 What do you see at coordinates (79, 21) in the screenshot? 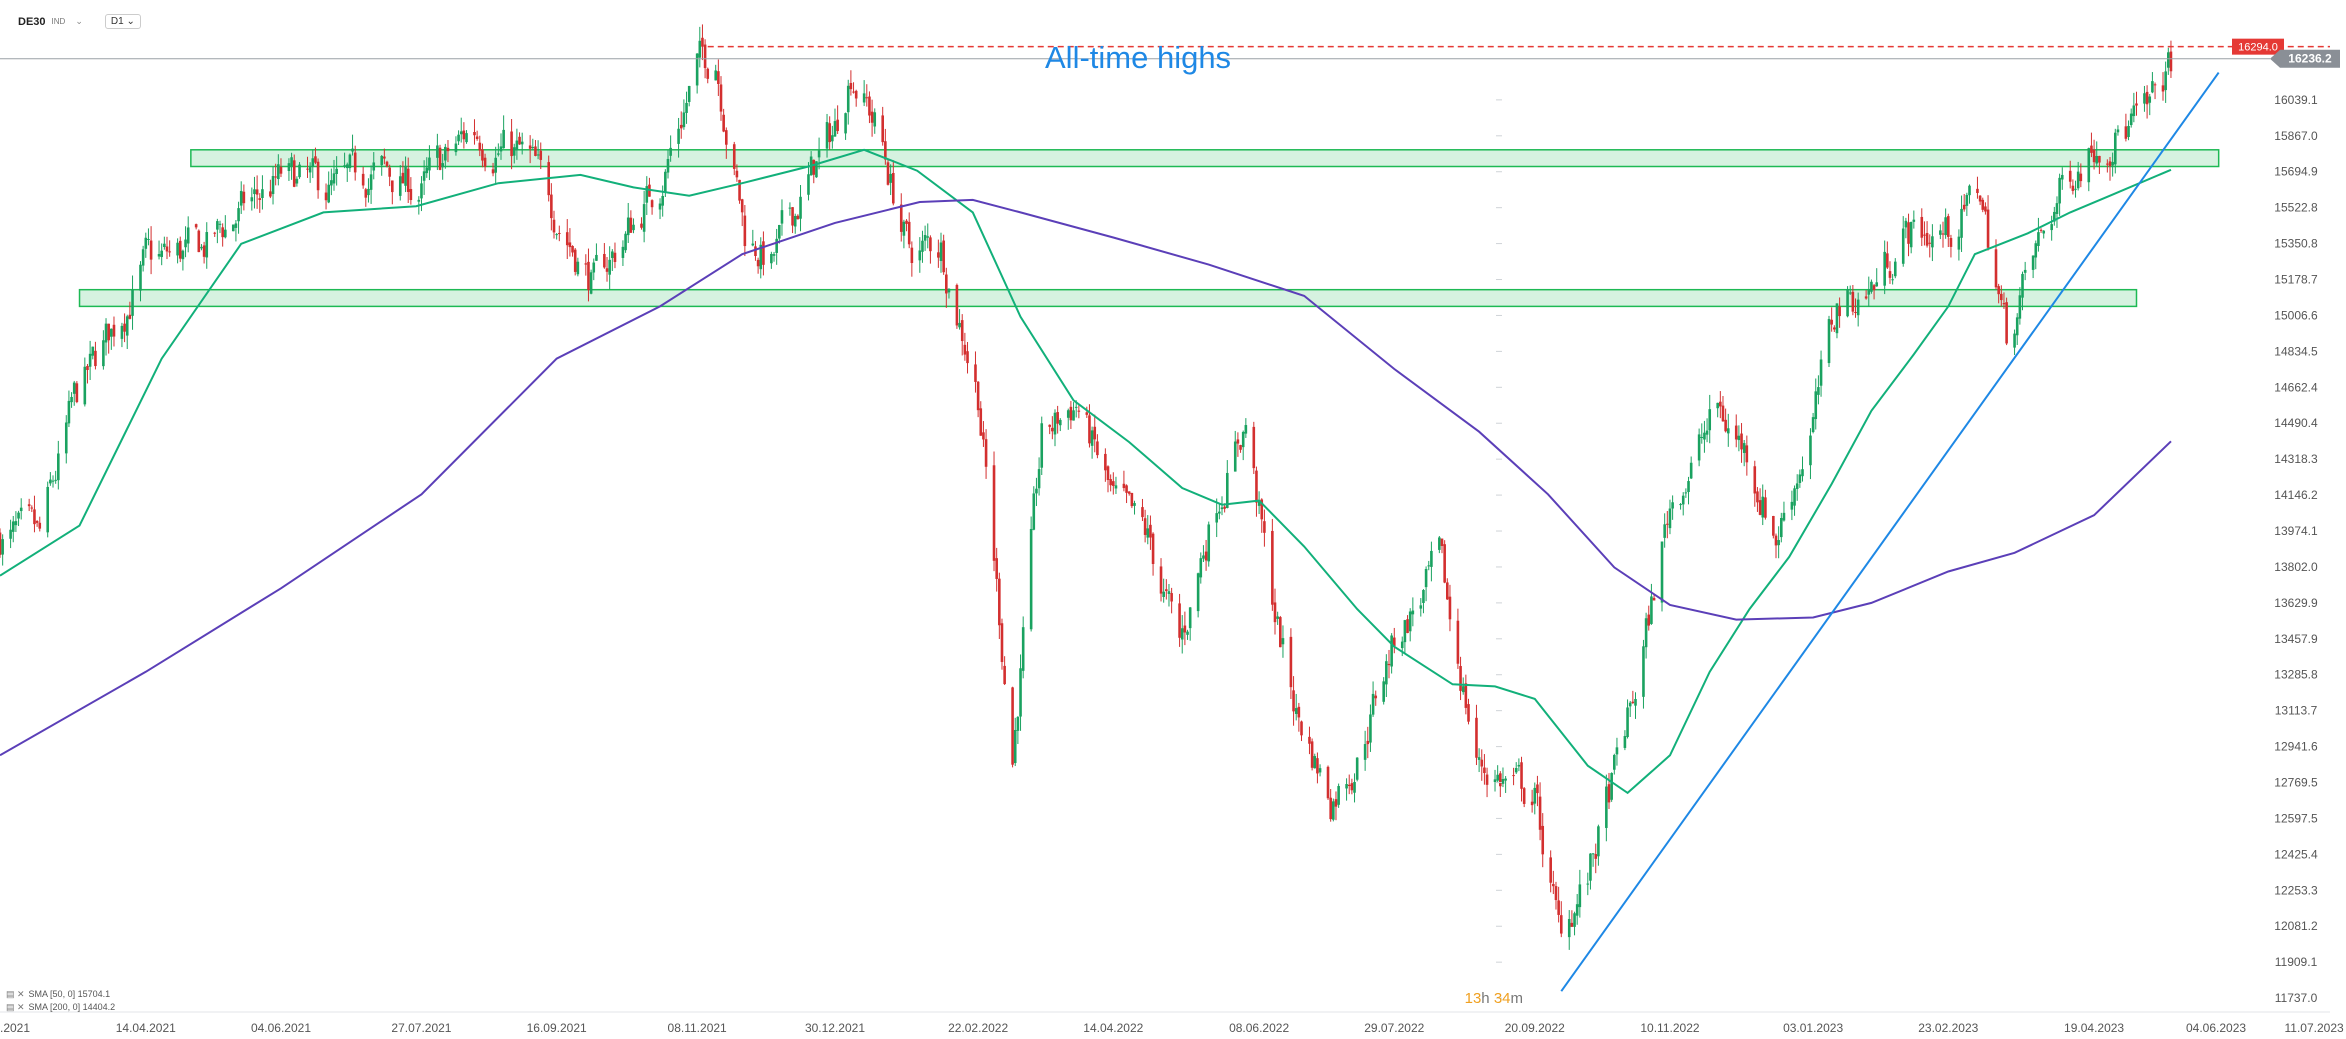
I see `chevron-down-icon: ⌄` at bounding box center [79, 21].